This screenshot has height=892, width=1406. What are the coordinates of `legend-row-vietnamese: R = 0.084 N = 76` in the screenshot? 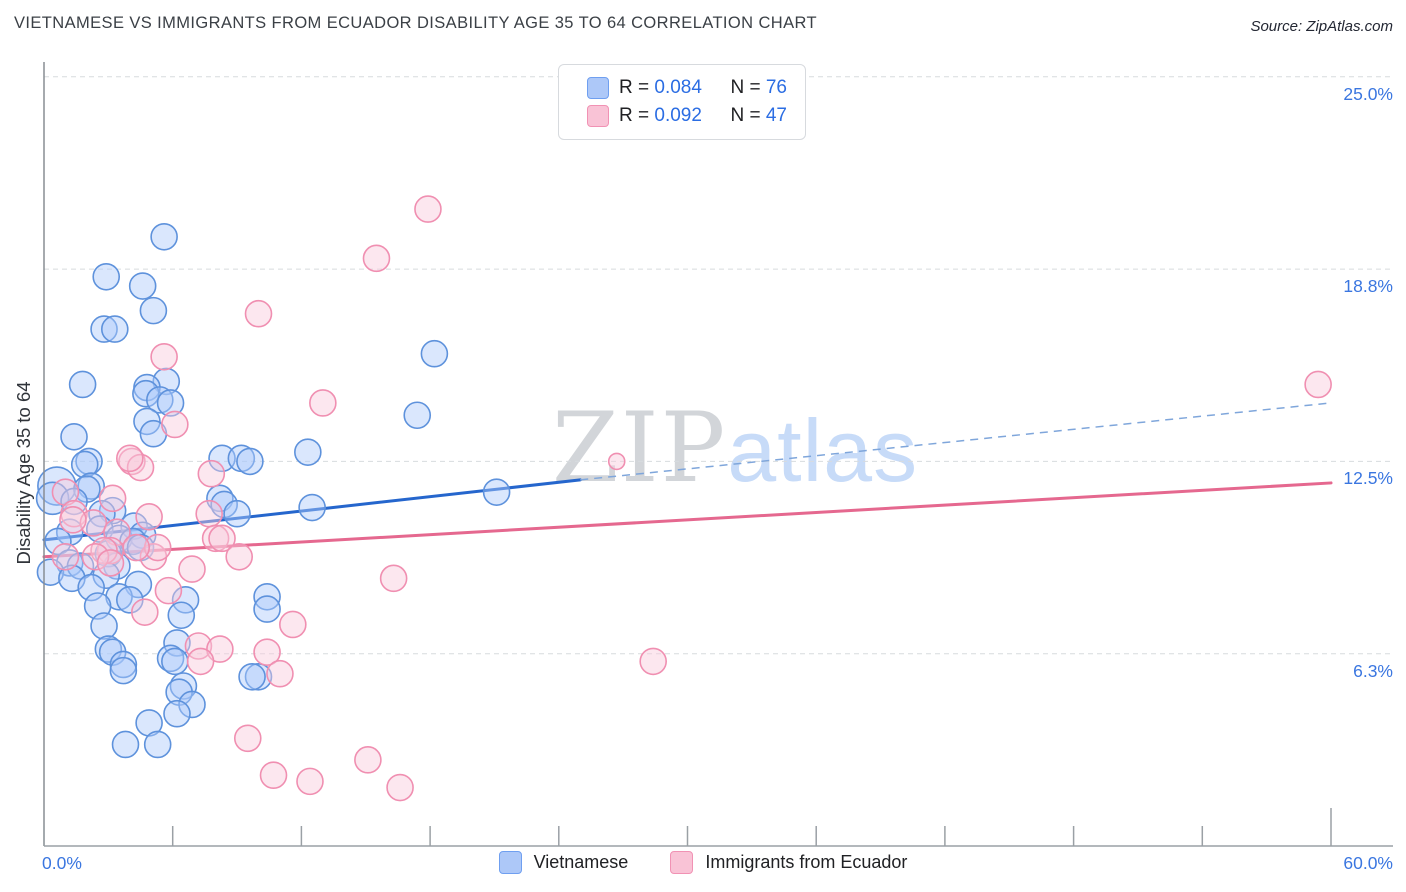 It's located at (687, 88).